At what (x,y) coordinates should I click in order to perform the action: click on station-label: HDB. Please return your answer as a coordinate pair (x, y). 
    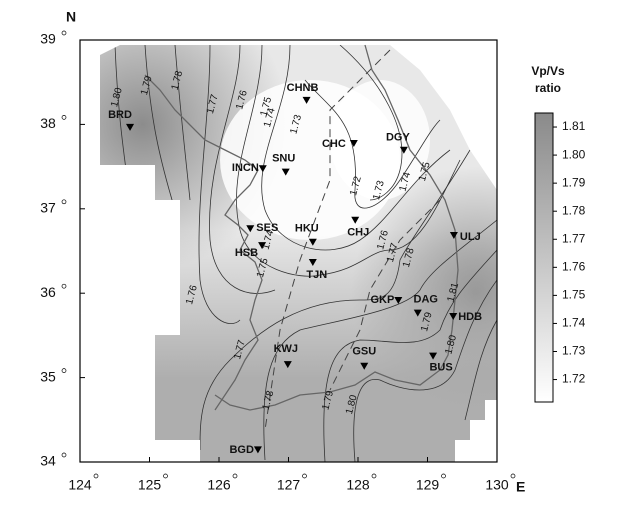
    Looking at the image, I should click on (470, 317).